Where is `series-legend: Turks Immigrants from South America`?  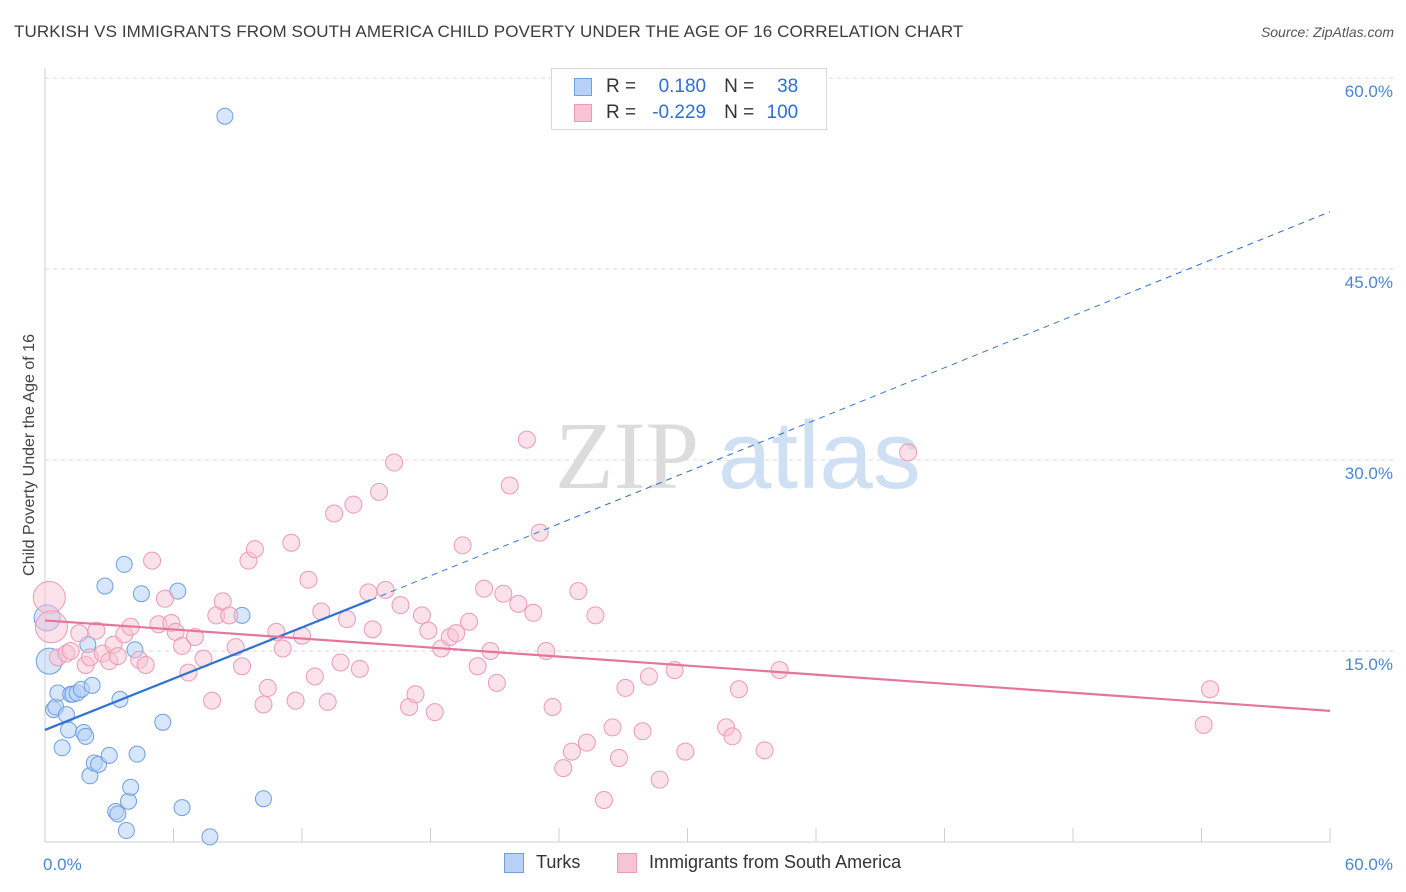
series-legend: Turks Immigrants from South America is located at coordinates (703, 865).